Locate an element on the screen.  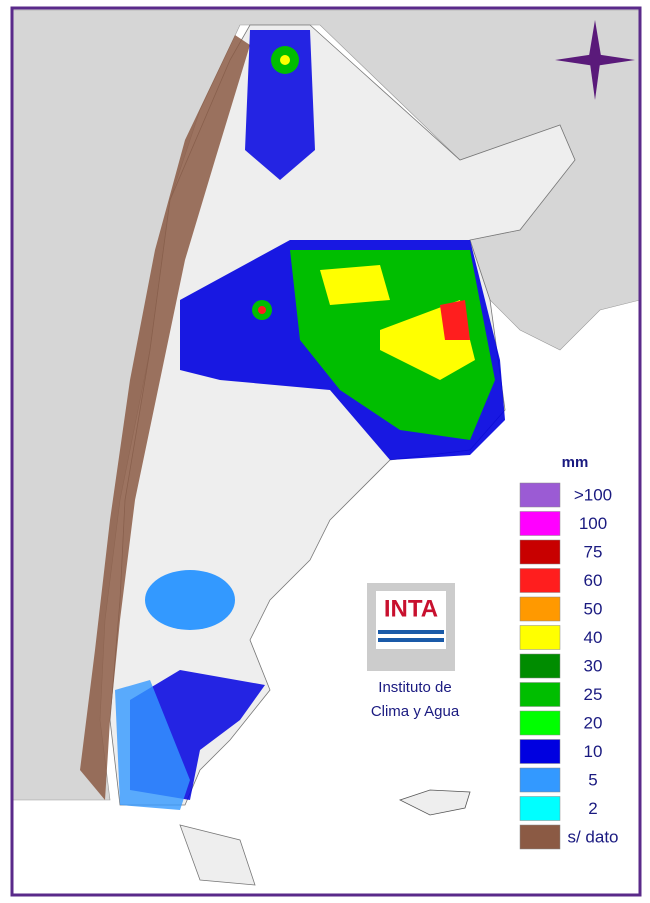
rain-north is located at coordinates (280, 105).